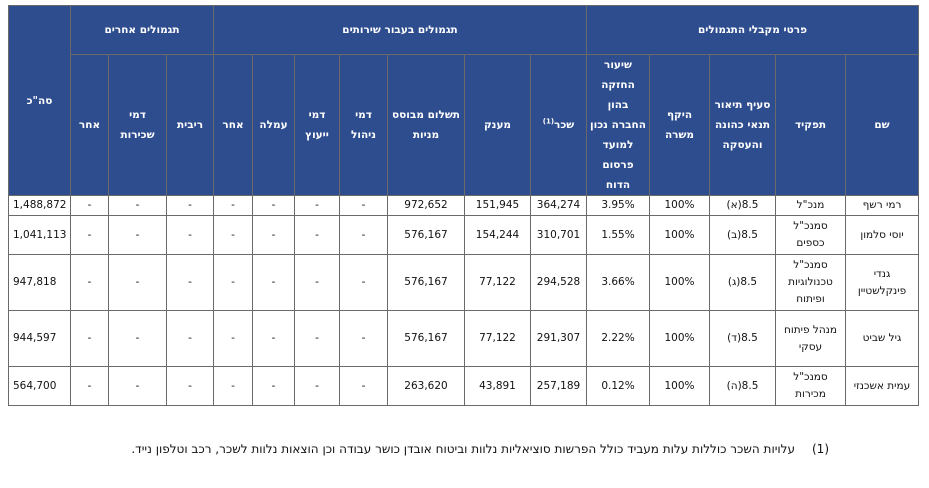  What do you see at coordinates (564, 125) in the screenshot?
I see `salary-label: שכר` at bounding box center [564, 125].